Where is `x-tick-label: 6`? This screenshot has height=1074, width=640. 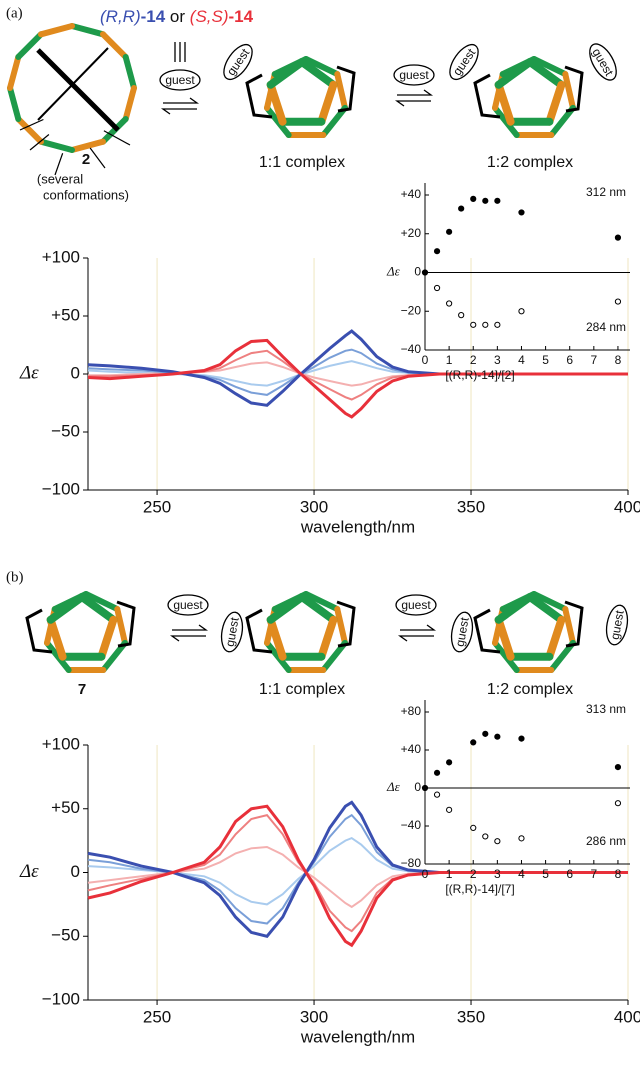
x-tick-label: 6 is located at coordinates (569, 874).